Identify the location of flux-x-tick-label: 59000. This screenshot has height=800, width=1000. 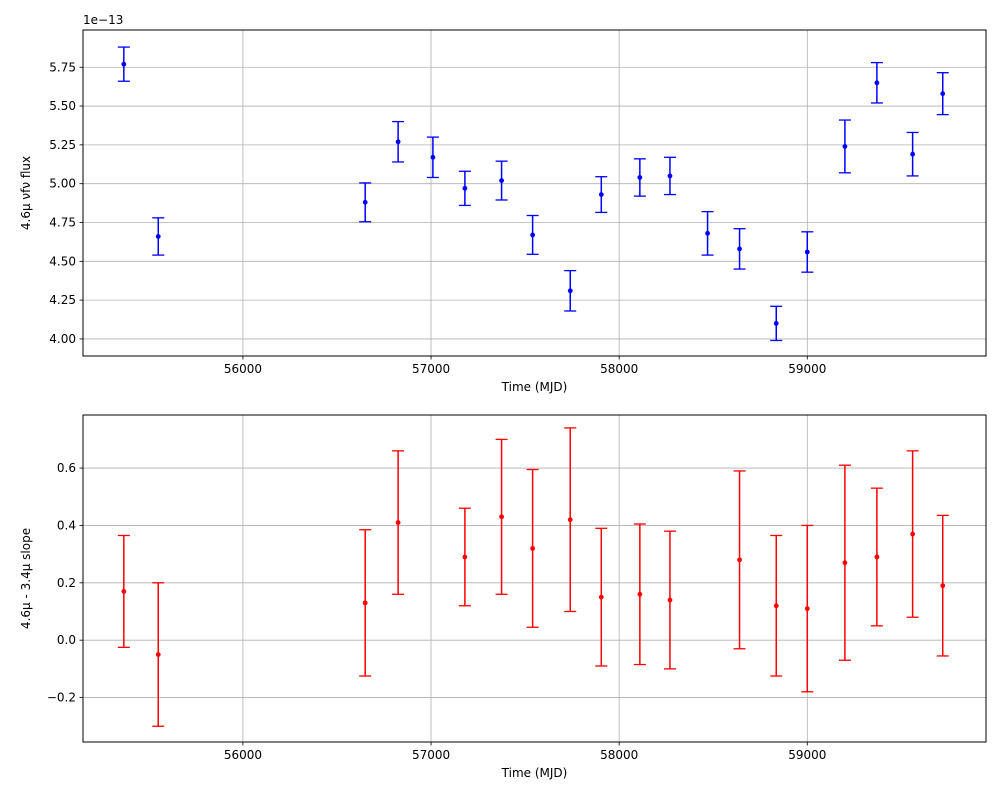
(807, 369).